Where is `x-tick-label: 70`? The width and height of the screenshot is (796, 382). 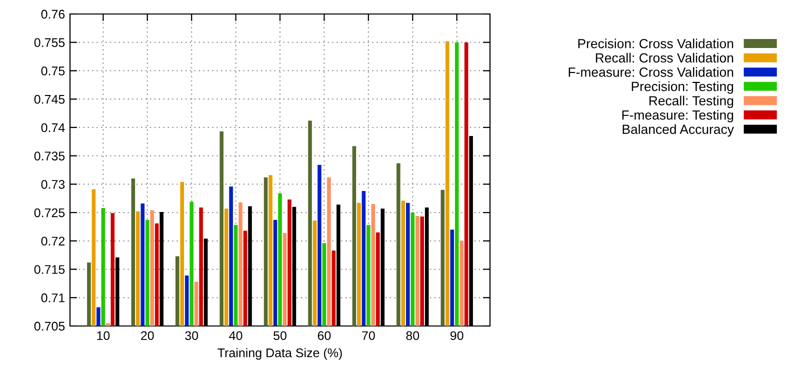
x-tick-label: 70 is located at coordinates (368, 335).